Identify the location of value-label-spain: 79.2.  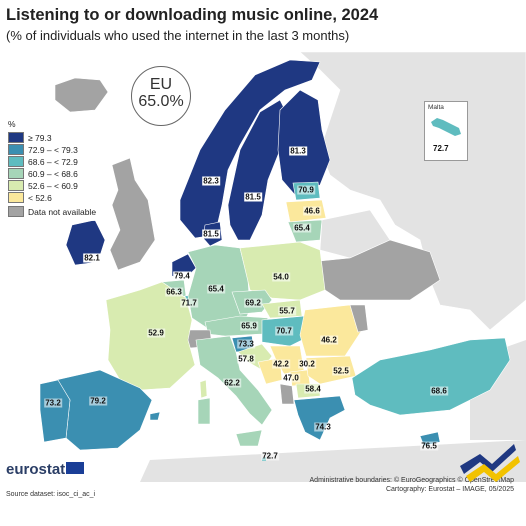
(98, 401).